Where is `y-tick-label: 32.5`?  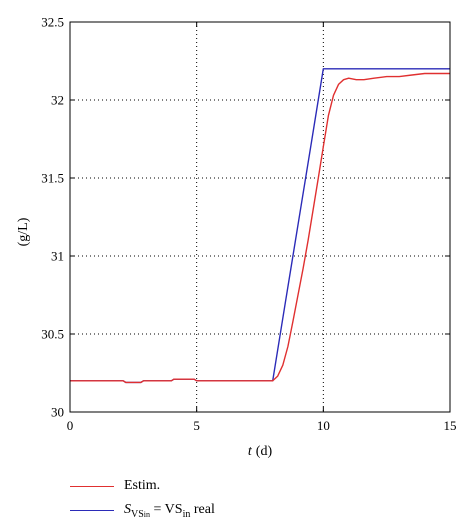 y-tick-label: 32.5 is located at coordinates (52, 22).